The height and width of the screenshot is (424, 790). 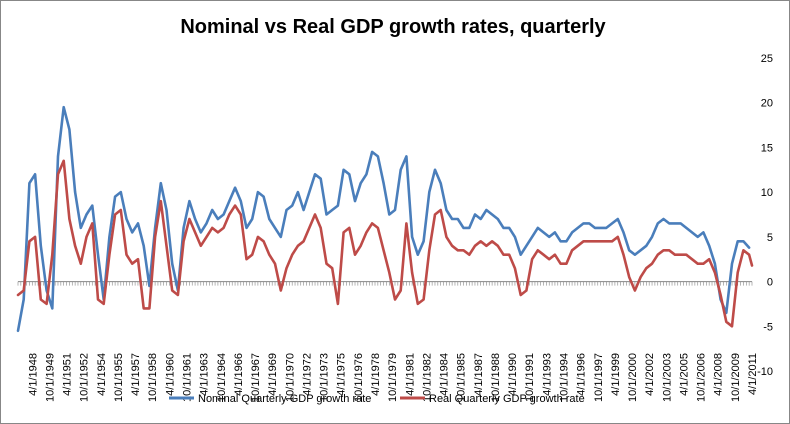 What do you see at coordinates (393, 377) in the screenshot?
I see `x-tick-label: 10/1/1979` at bounding box center [393, 377].